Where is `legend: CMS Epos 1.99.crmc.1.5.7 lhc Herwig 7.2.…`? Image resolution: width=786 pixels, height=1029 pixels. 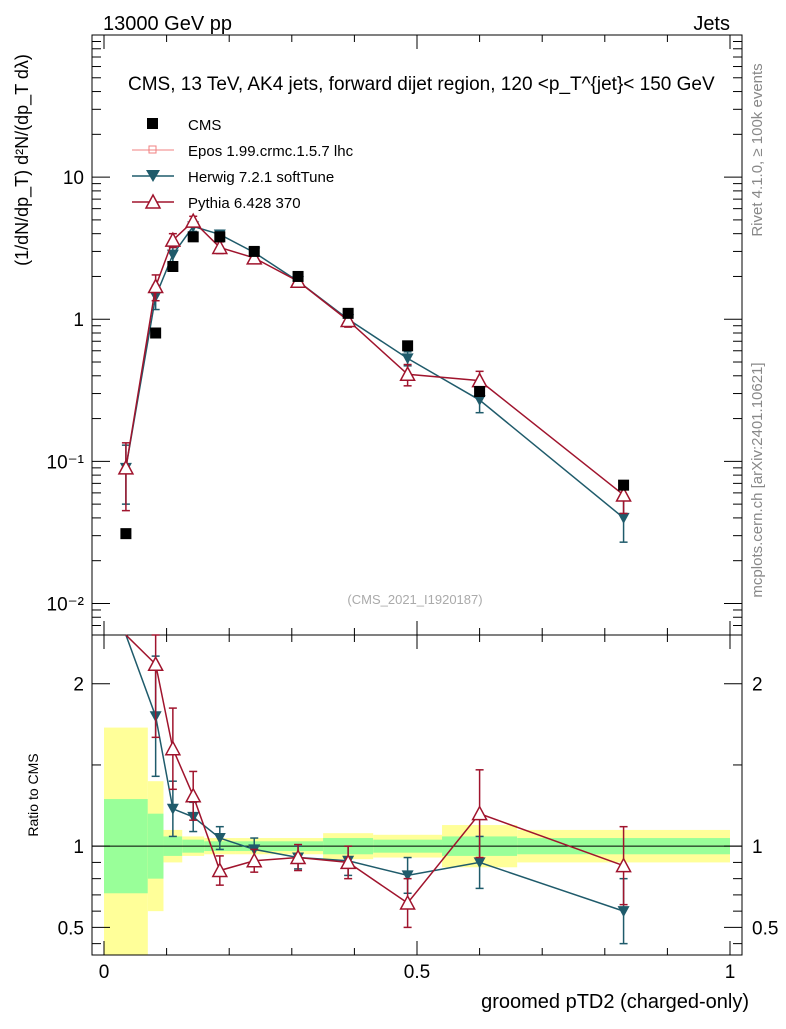
legend: CMS Epos 1.99.crmc.1.5.7 lhc Herwig 7.2.… is located at coordinates (243, 164).